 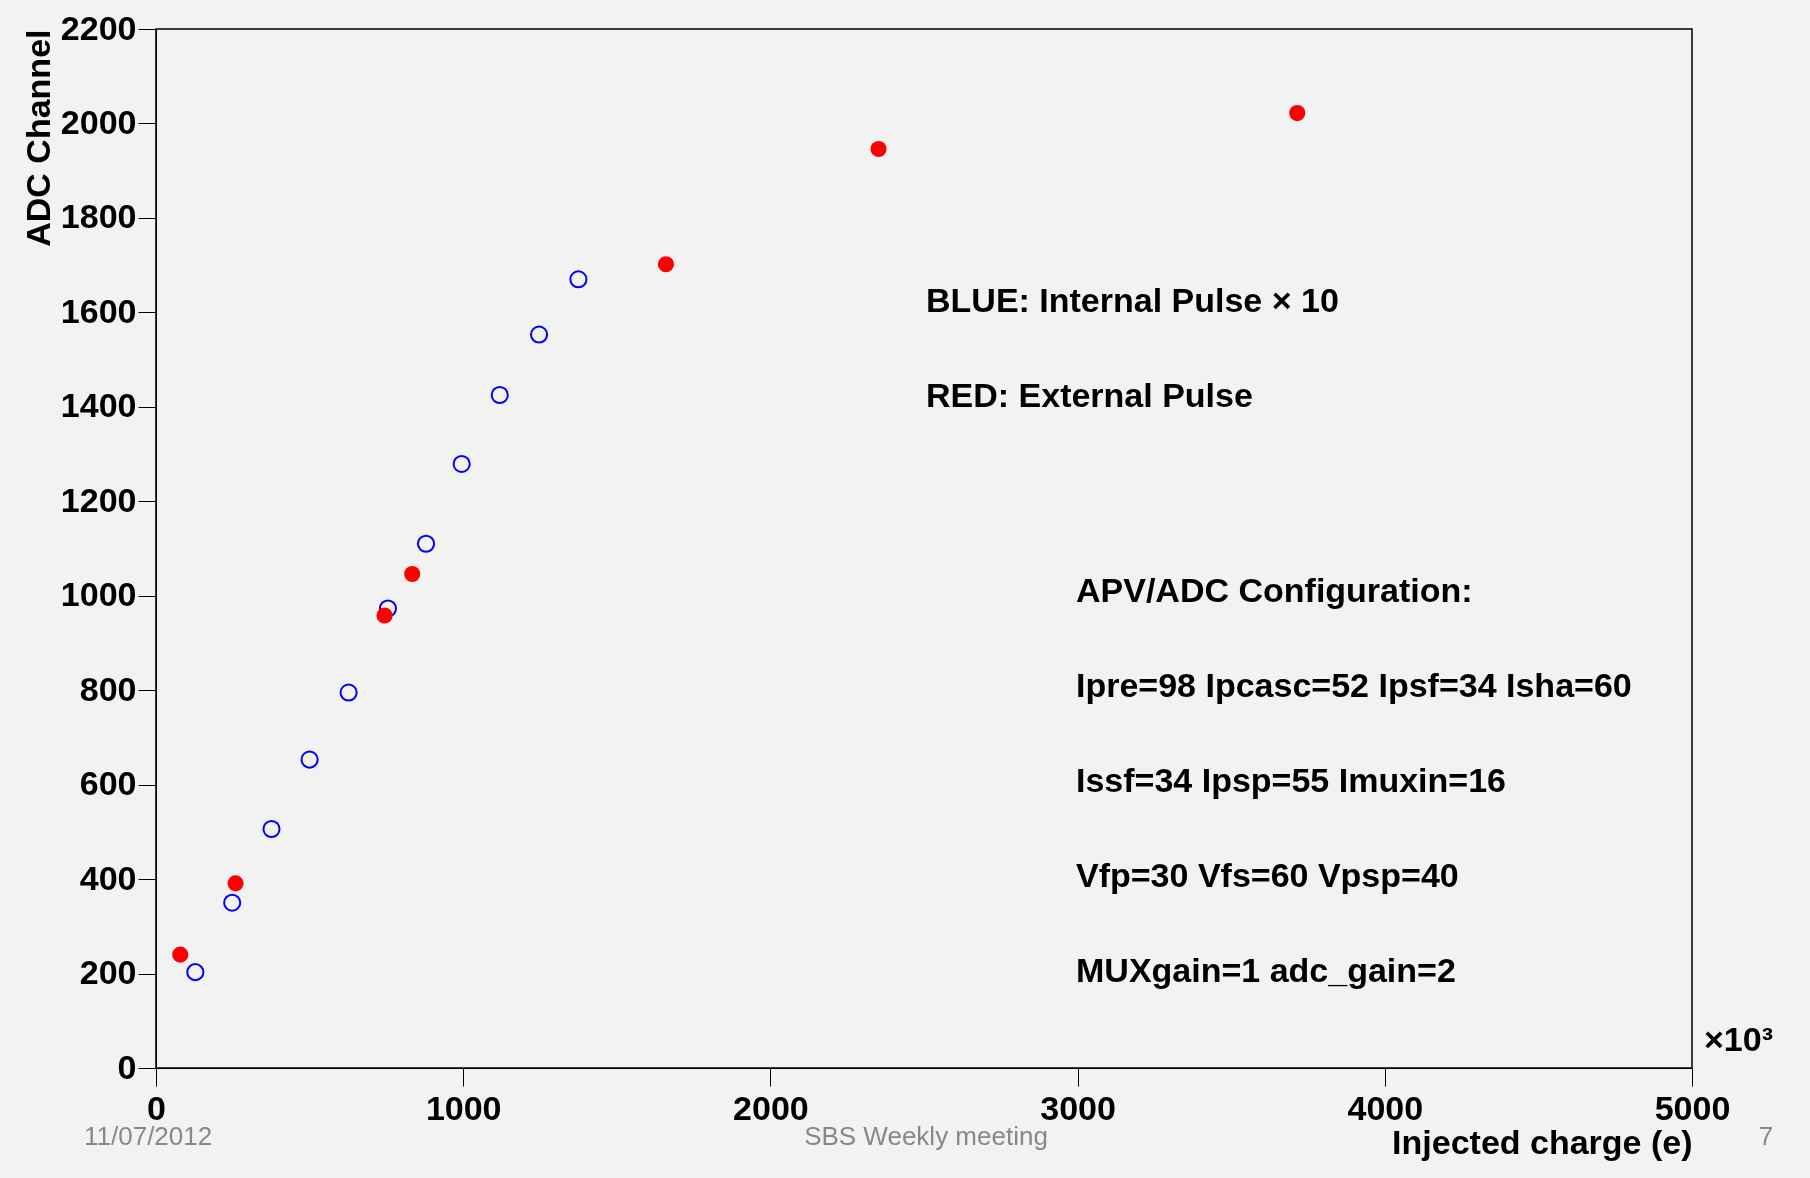 What do you see at coordinates (98, 594) in the screenshot?
I see `y-tick-label: 1000` at bounding box center [98, 594].